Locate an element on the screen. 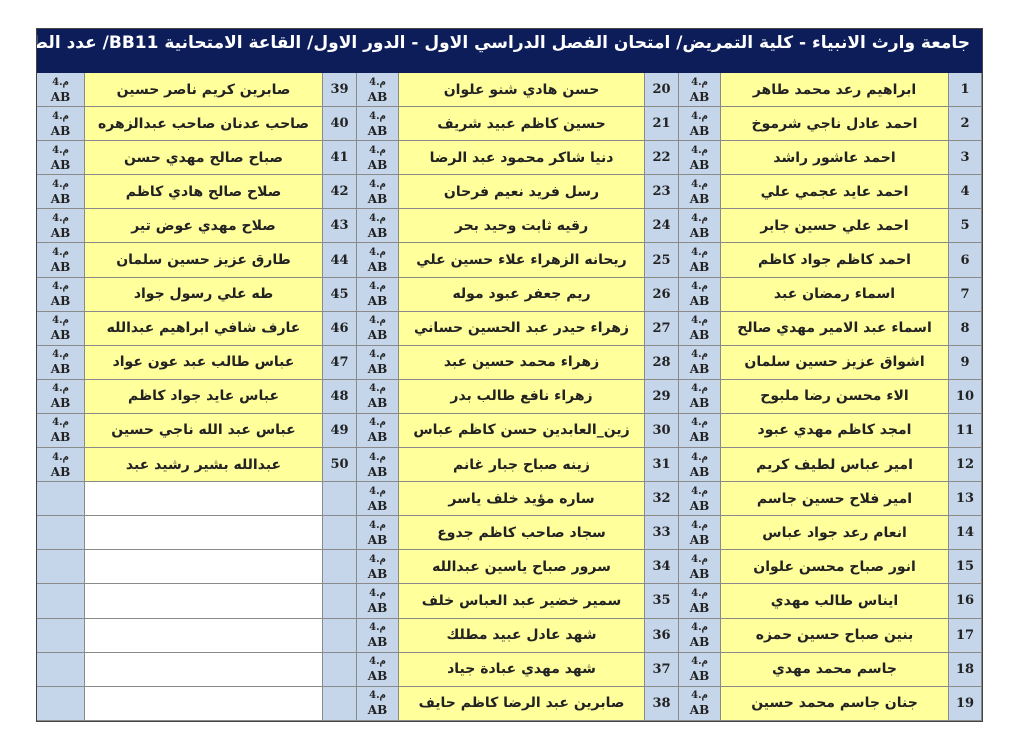  student-name: شهد مهدي عبادة جياد is located at coordinates (522, 669).